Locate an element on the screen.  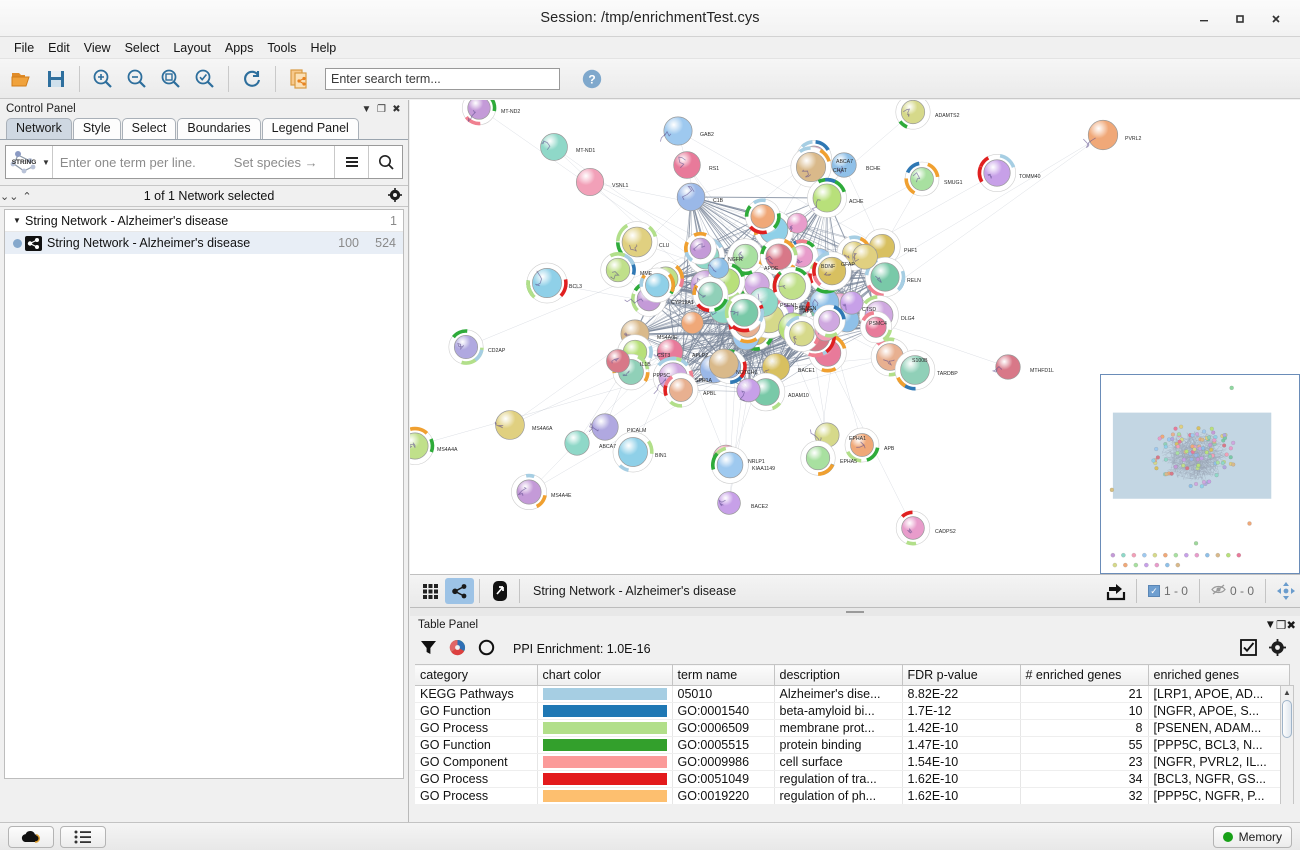
menu-apps: Apps is located at coordinates (239, 47).